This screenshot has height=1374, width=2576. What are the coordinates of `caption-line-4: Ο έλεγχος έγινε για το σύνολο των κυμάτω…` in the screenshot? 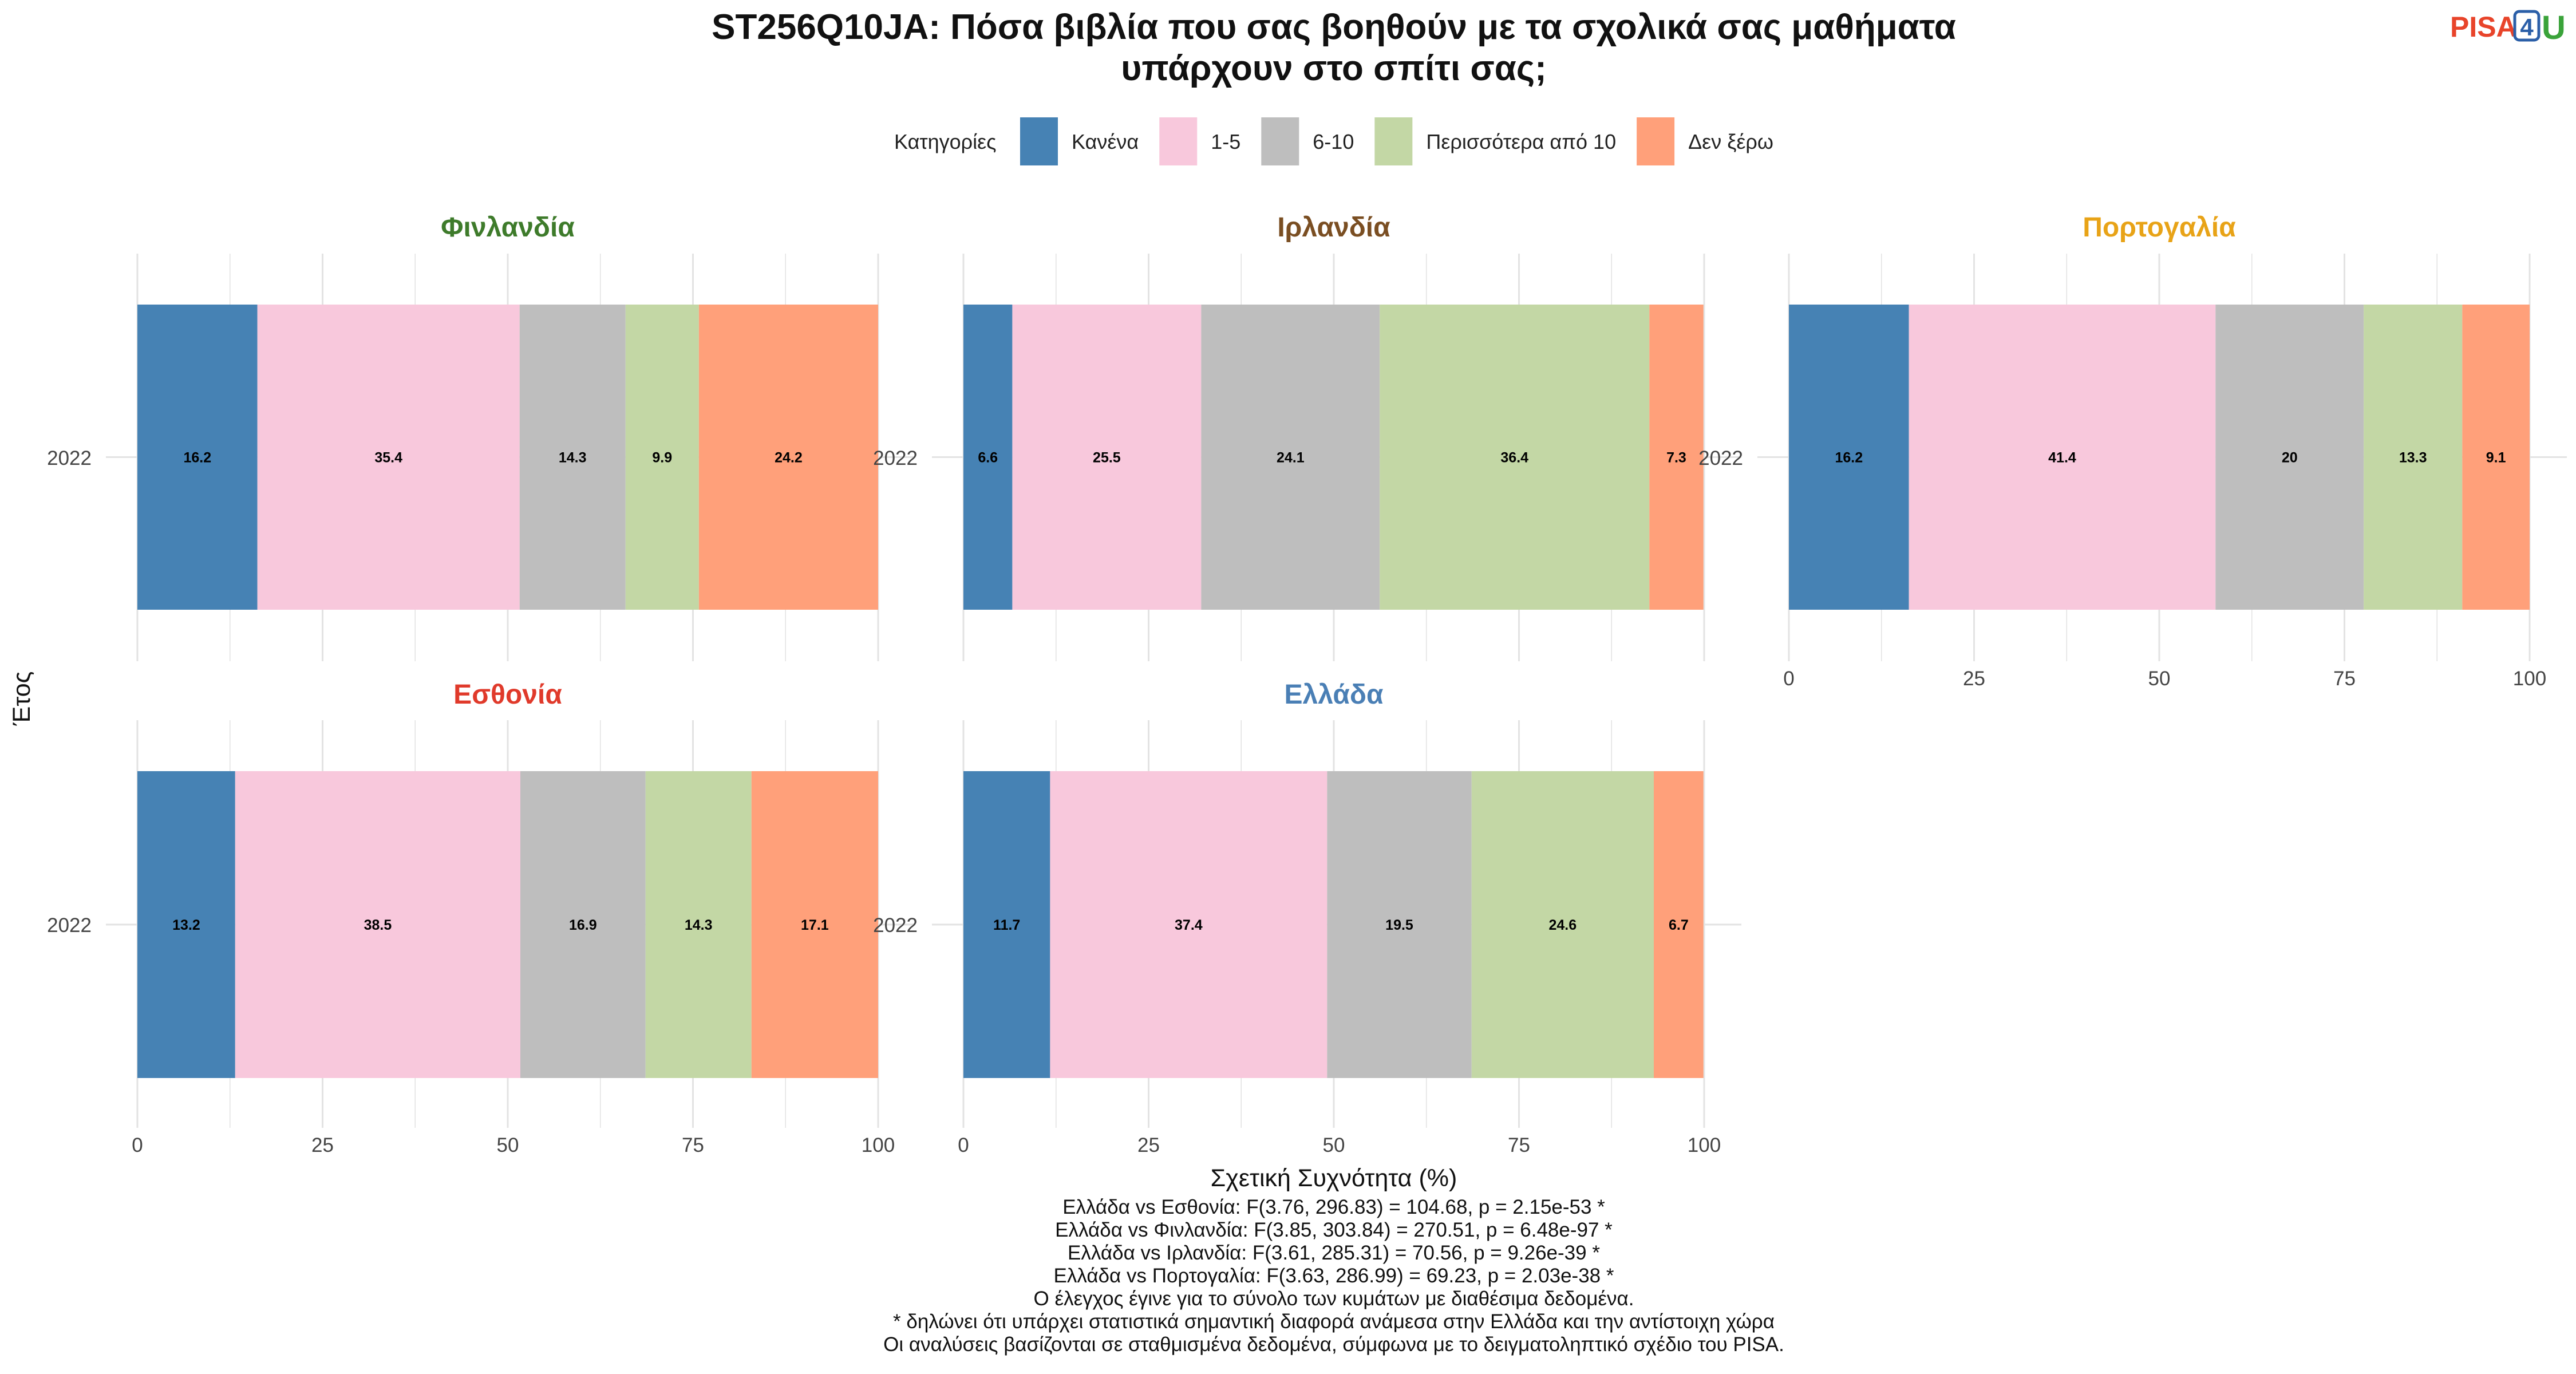 It's located at (1334, 1299).